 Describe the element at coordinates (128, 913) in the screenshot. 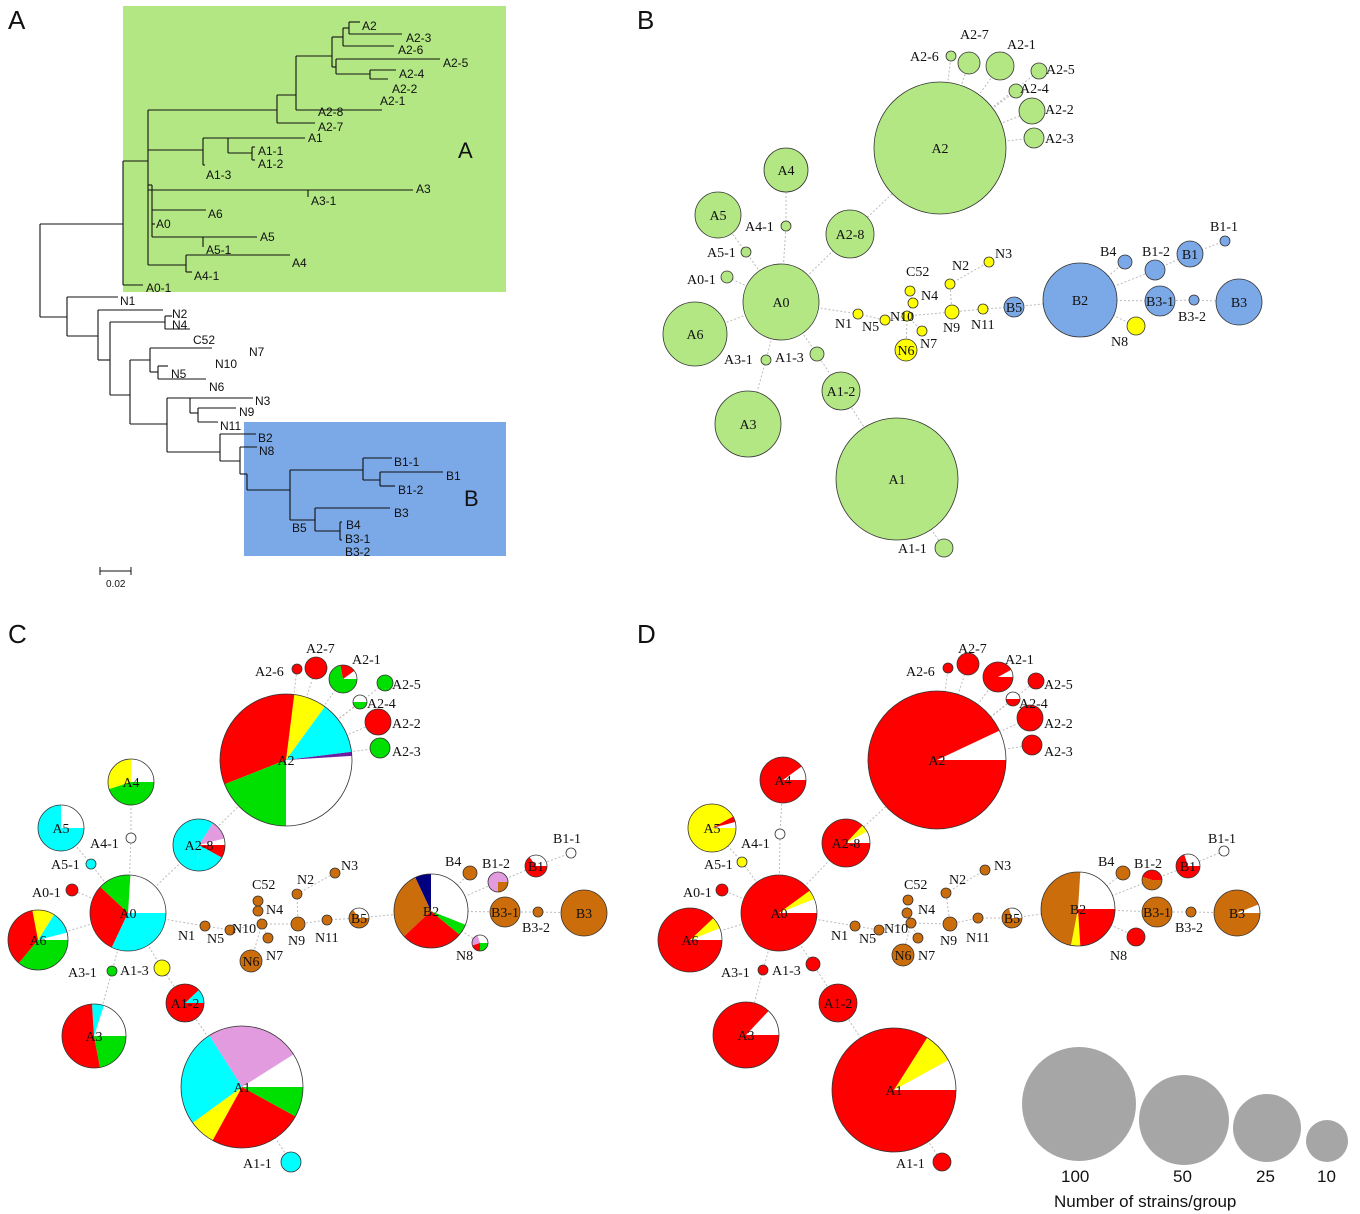

I see `node-a0-outline` at that location.